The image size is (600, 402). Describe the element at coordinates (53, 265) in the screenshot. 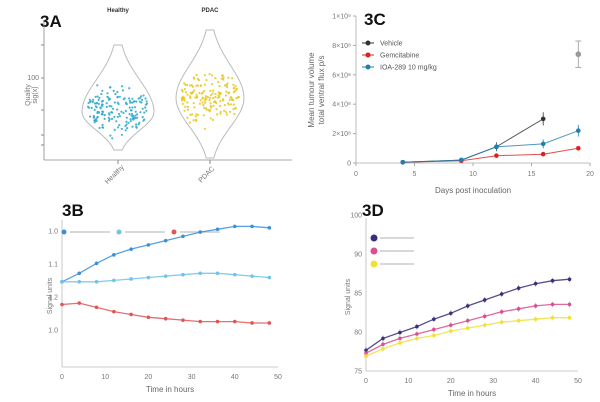

I see `y-tick-label: 1.1` at that location.